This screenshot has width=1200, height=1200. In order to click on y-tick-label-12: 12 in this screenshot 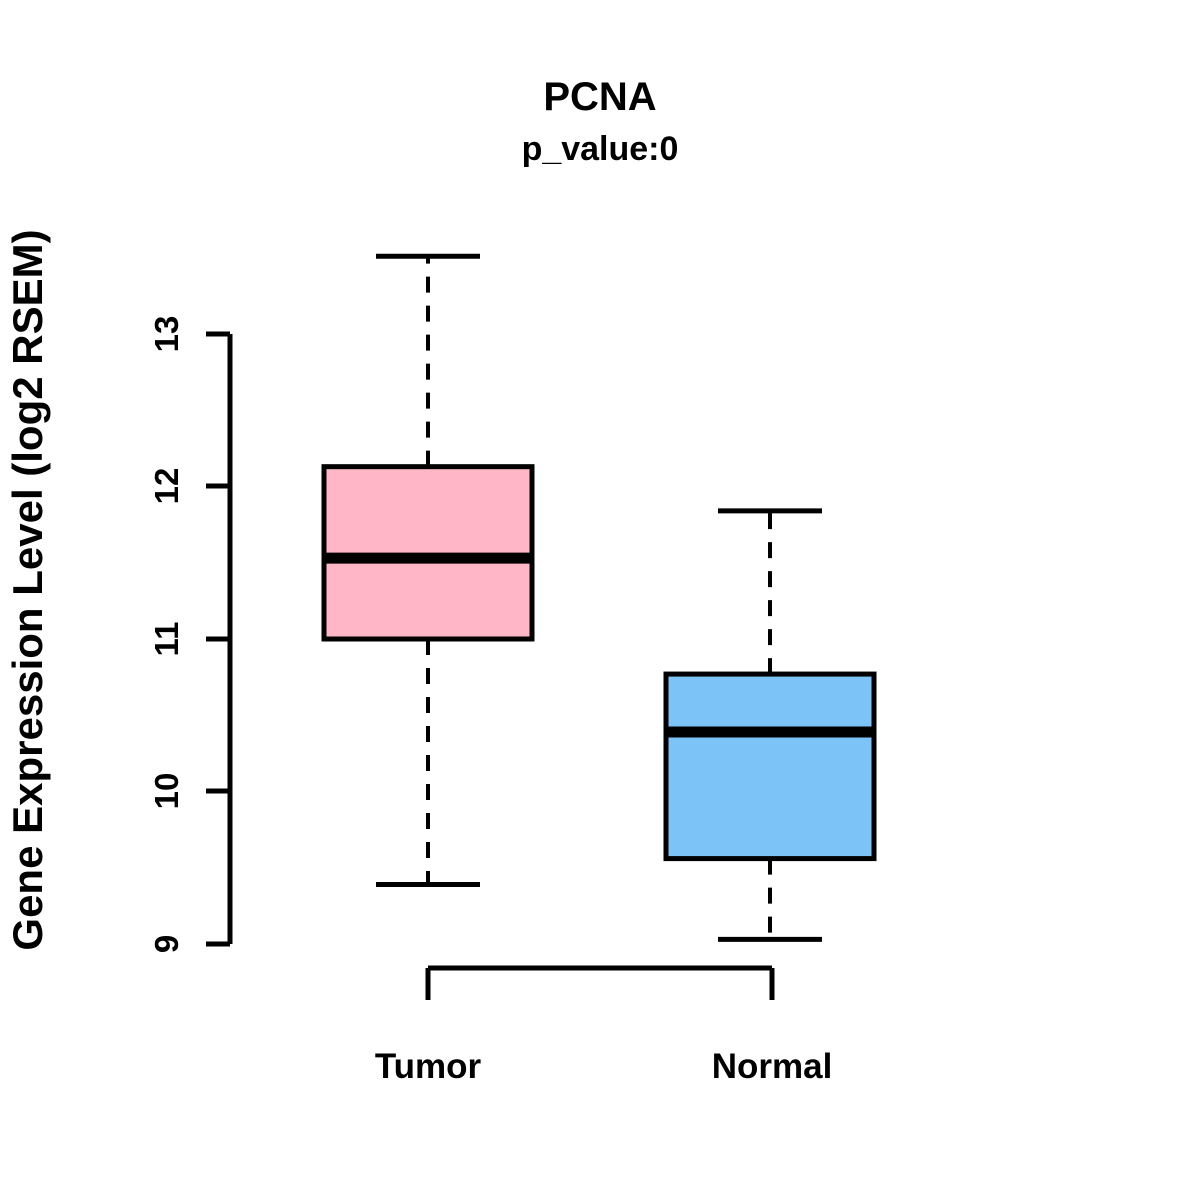, I will do `click(166, 486)`.